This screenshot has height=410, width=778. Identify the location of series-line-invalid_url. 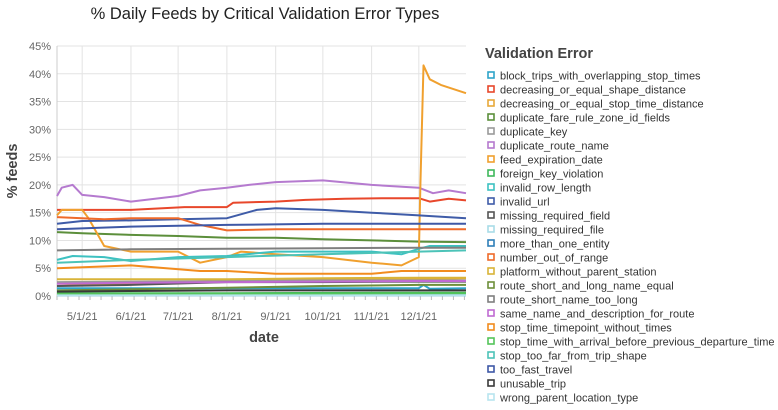
(261, 216).